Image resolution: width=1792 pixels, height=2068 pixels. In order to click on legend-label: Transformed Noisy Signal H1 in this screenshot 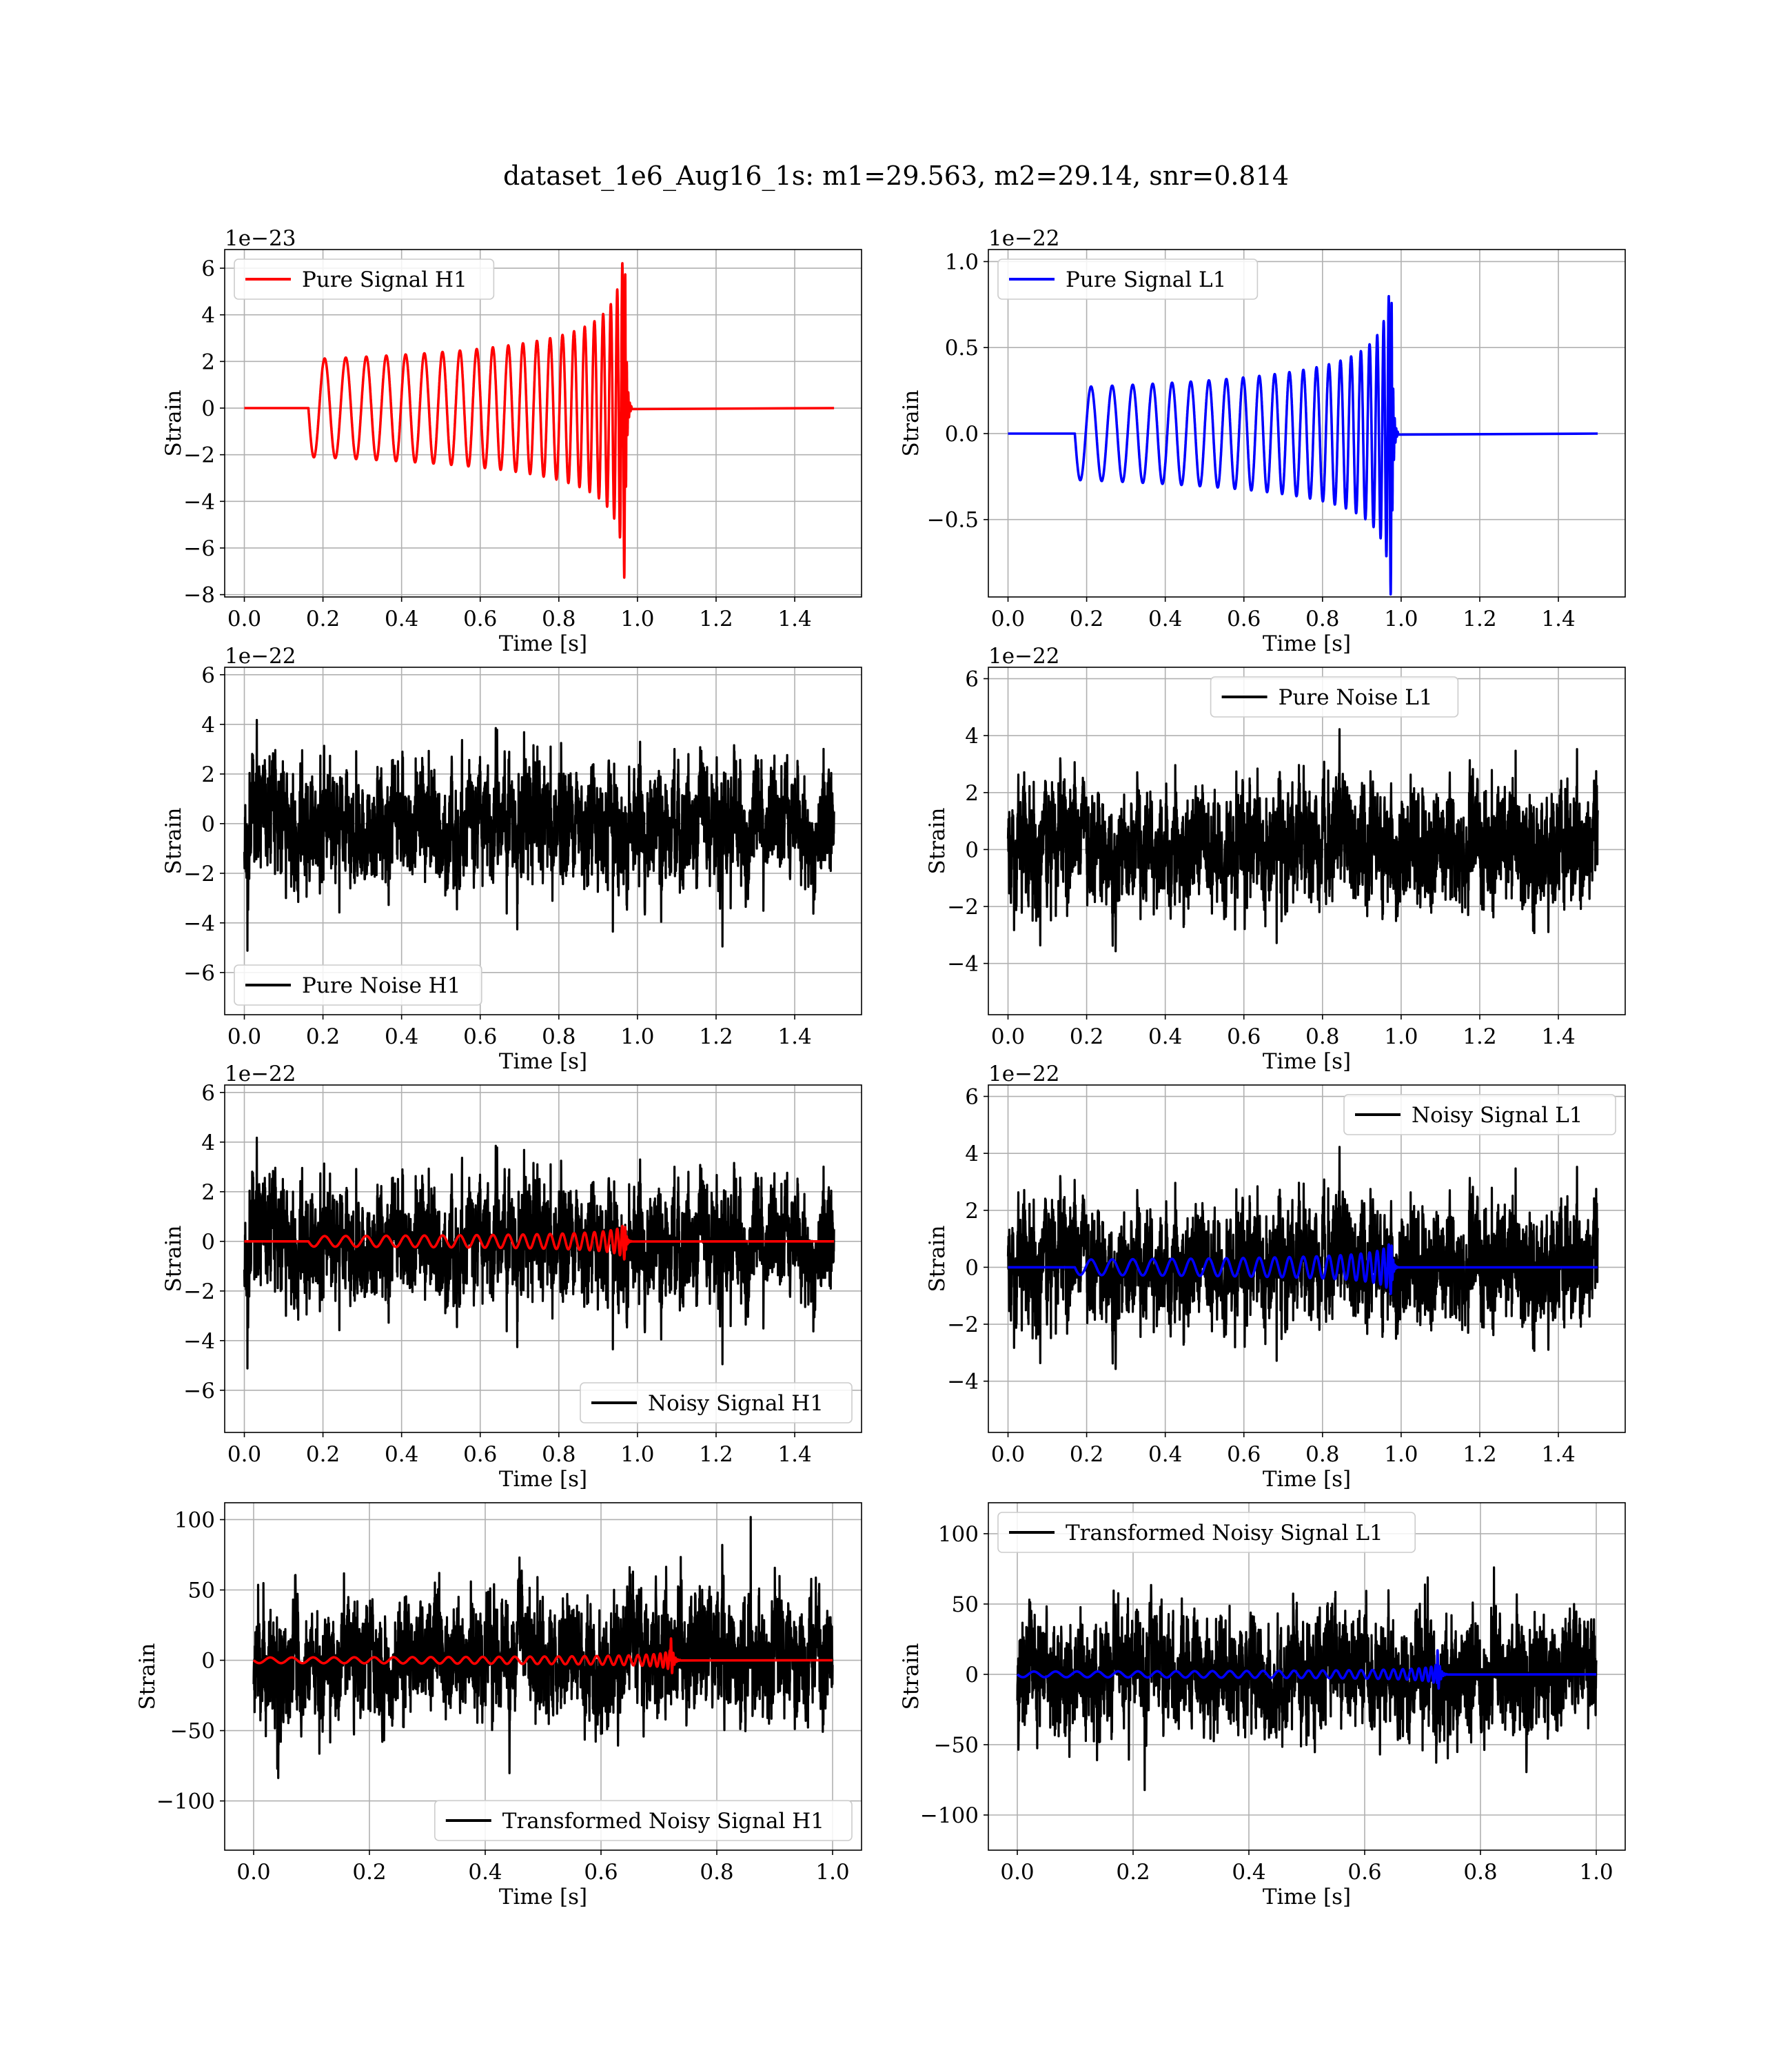, I will do `click(663, 1821)`.